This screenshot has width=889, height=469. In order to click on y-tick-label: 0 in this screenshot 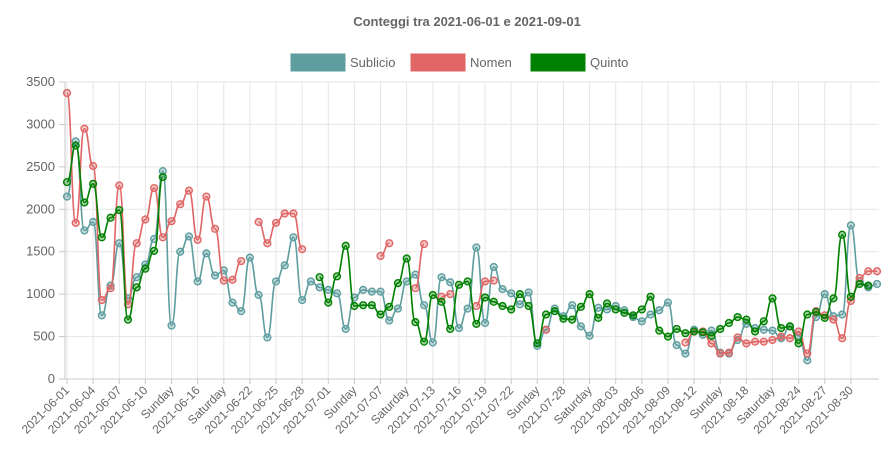, I will do `click(51, 378)`.